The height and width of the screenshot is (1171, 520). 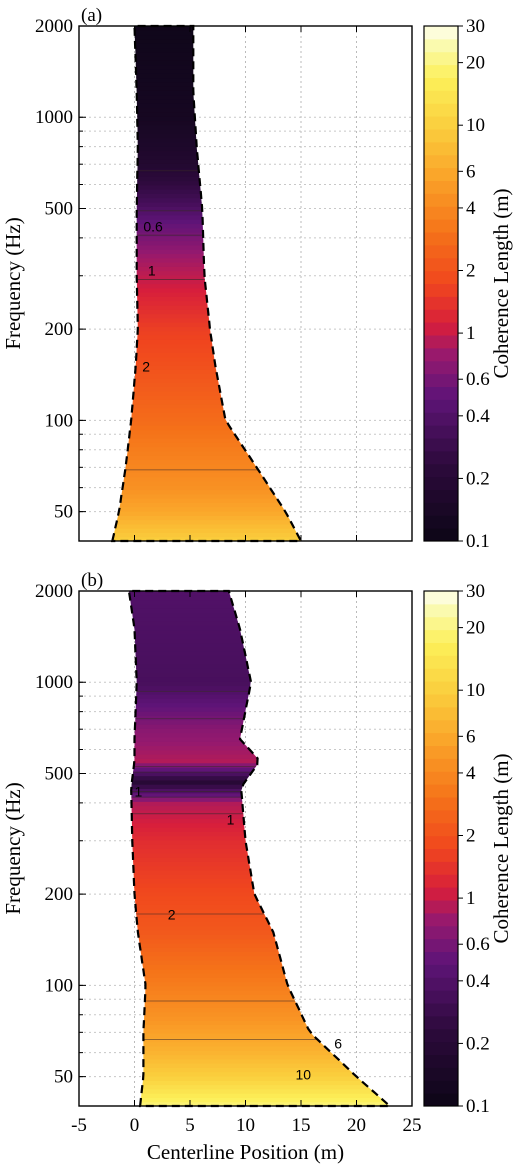 I want to click on panel-label: (b), so click(x=92, y=580).